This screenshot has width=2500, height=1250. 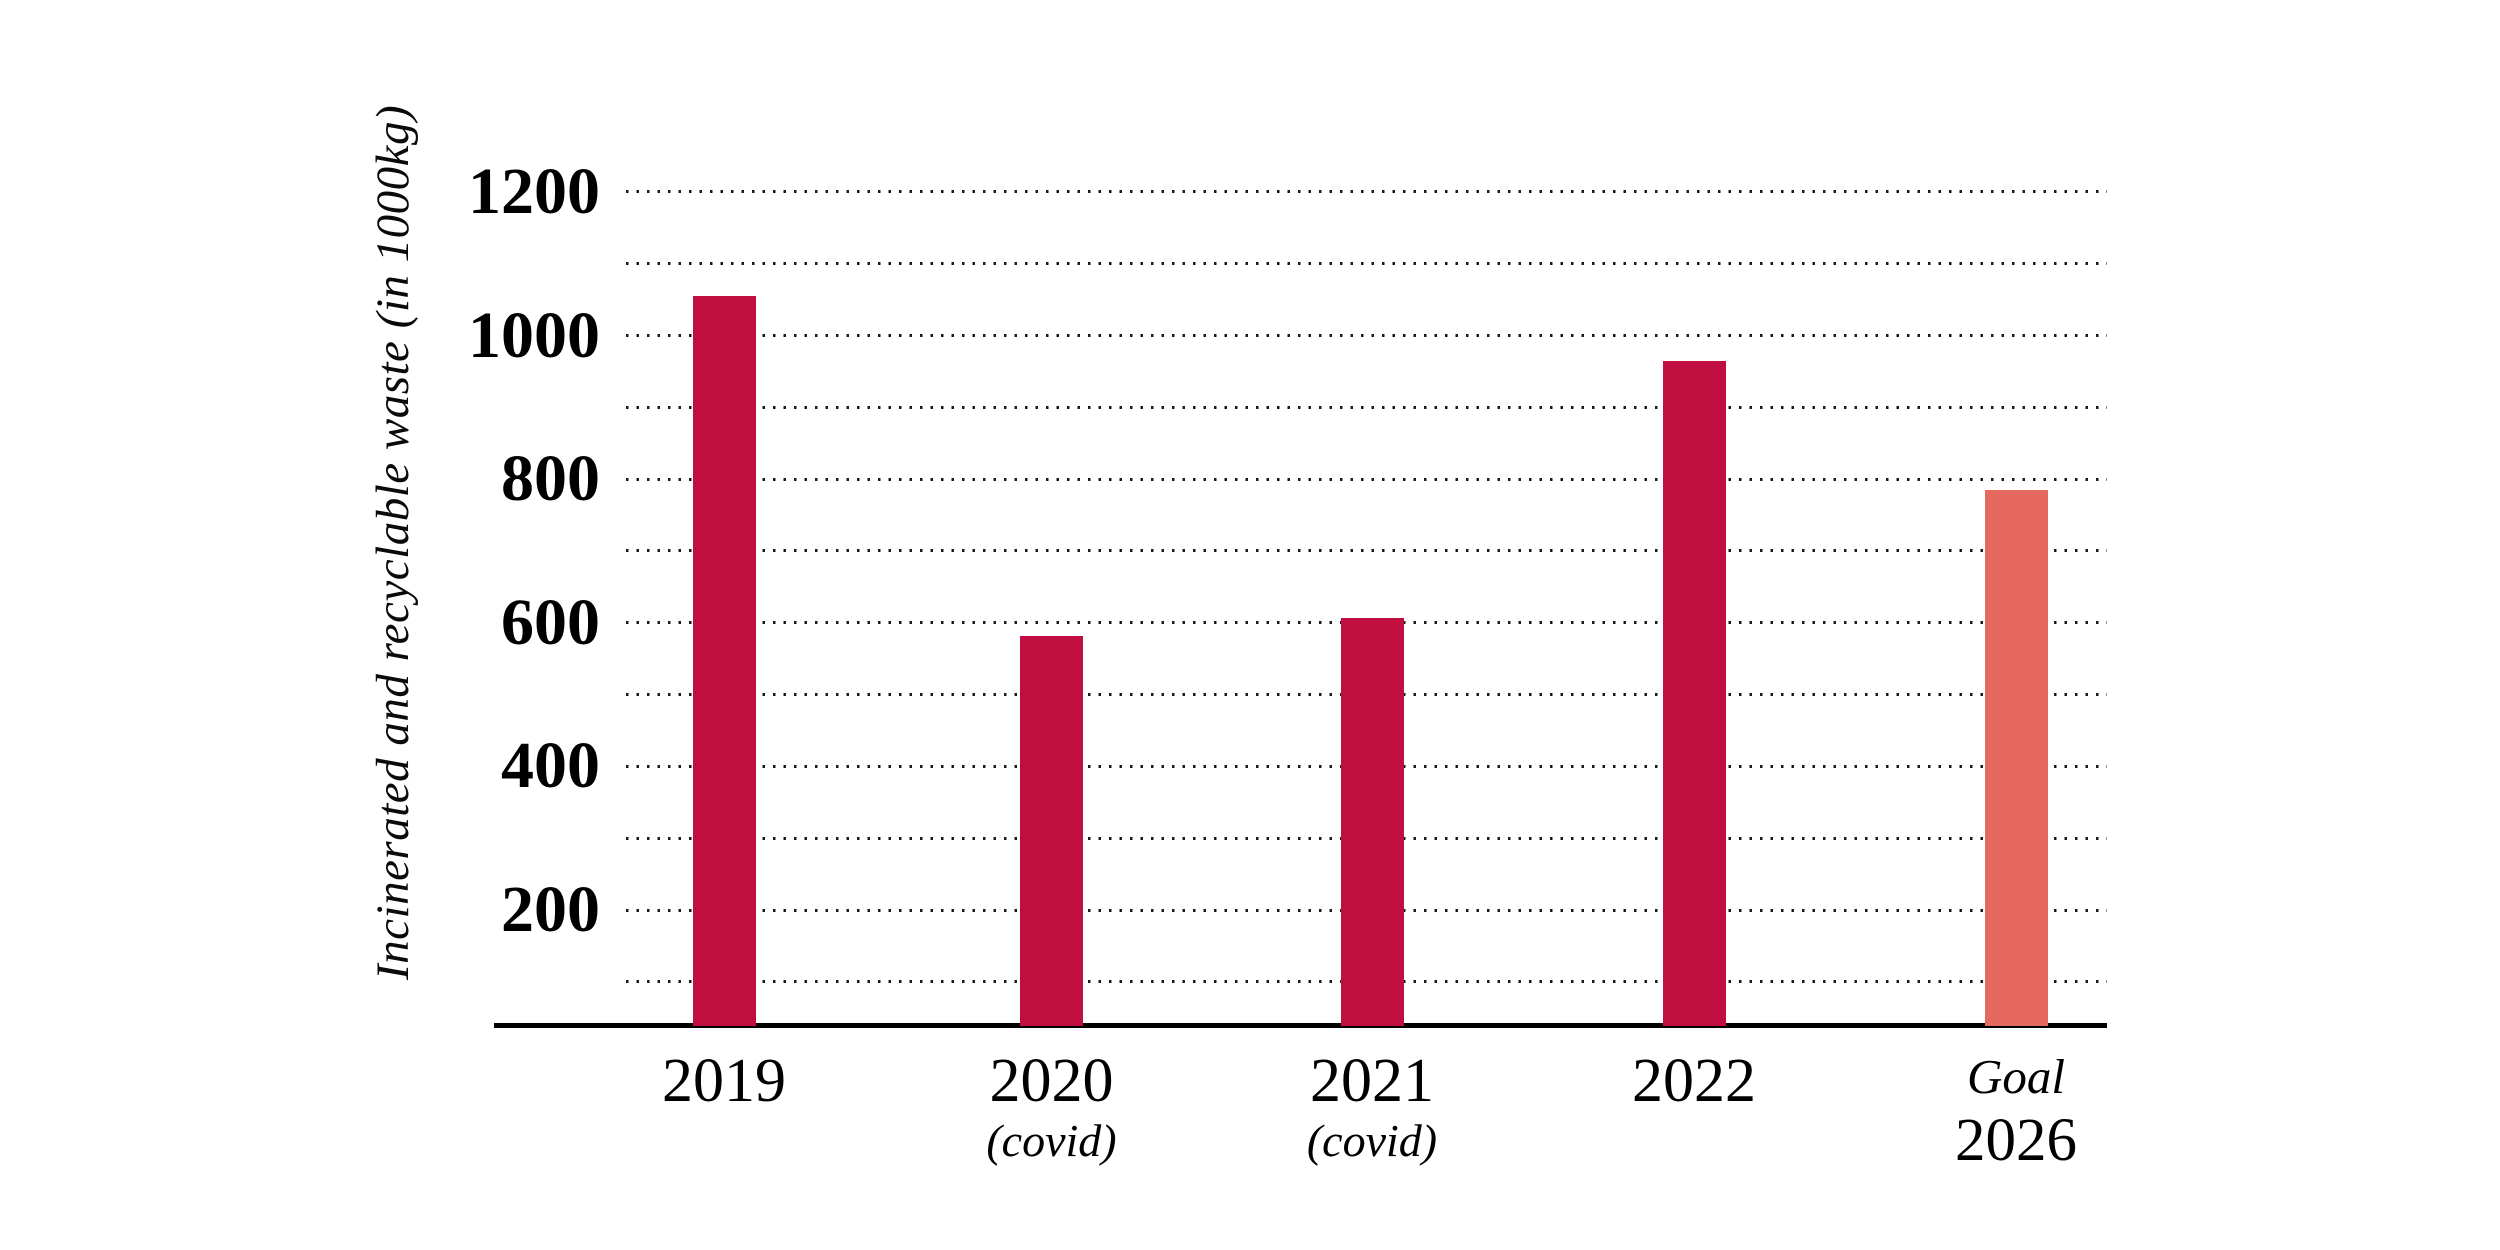 I want to click on x-label-text-2021: 2021, so click(x=1372, y=1081).